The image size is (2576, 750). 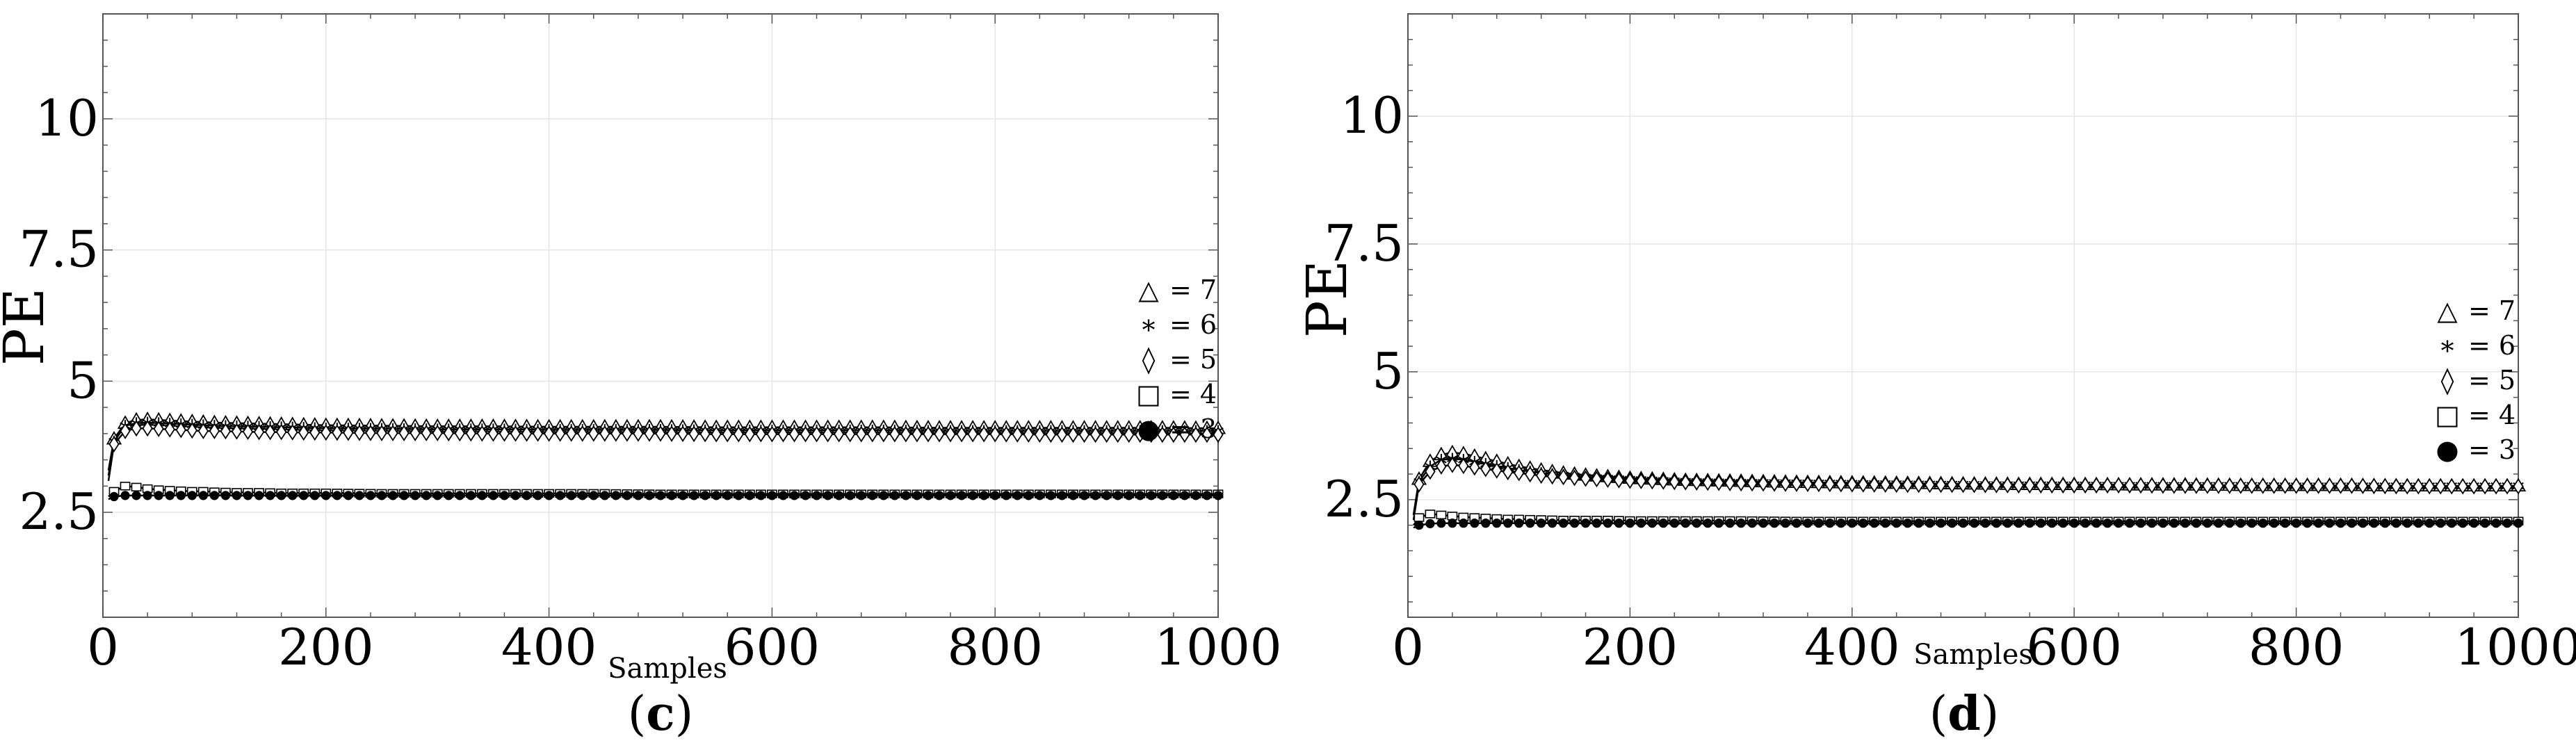 What do you see at coordinates (1193, 290) in the screenshot?
I see `legend-entry: = 7` at bounding box center [1193, 290].